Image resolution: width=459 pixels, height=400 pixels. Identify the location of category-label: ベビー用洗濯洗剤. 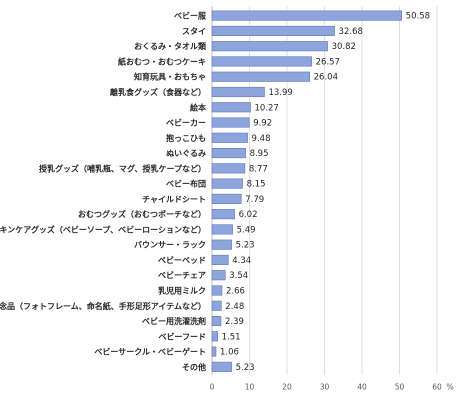
(174, 321).